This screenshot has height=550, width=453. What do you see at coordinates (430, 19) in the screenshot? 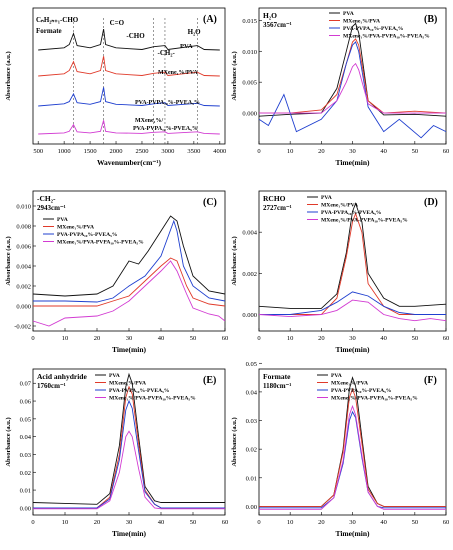
I see `panel-letter: (B)` at bounding box center [430, 19].